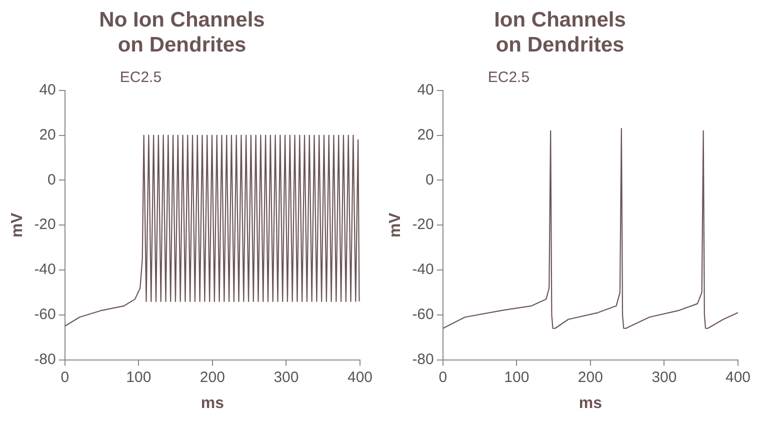  Describe the element at coordinates (182, 32) in the screenshot. I see `chart-title: No Ion Channels on Dendrites` at that location.